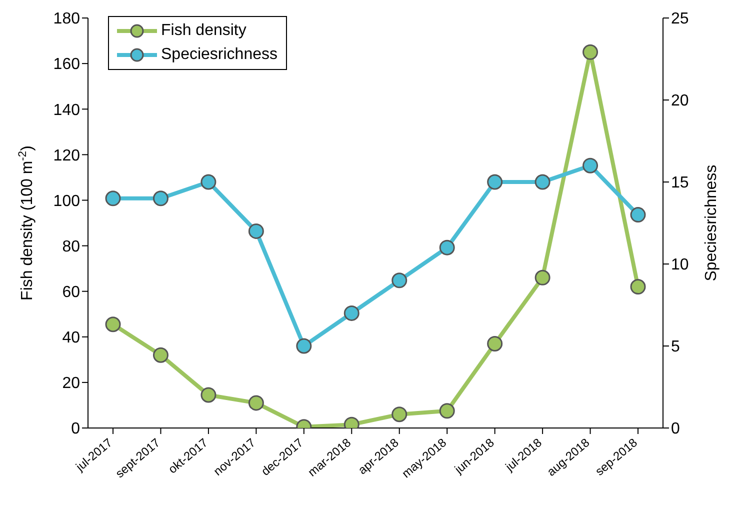 Image resolution: width=747 pixels, height=507 pixels. Describe the element at coordinates (71, 293) in the screenshot. I see `y-tick-label: 60` at that location.